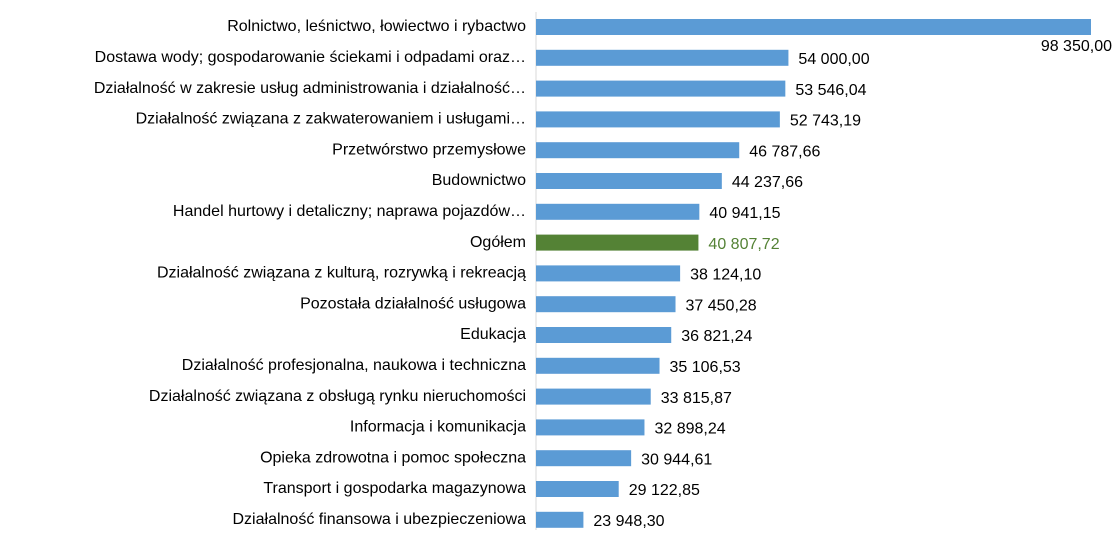 The image size is (1116, 535). What do you see at coordinates (628, 521) in the screenshot?
I see `value-label: 23 948,30` at bounding box center [628, 521].